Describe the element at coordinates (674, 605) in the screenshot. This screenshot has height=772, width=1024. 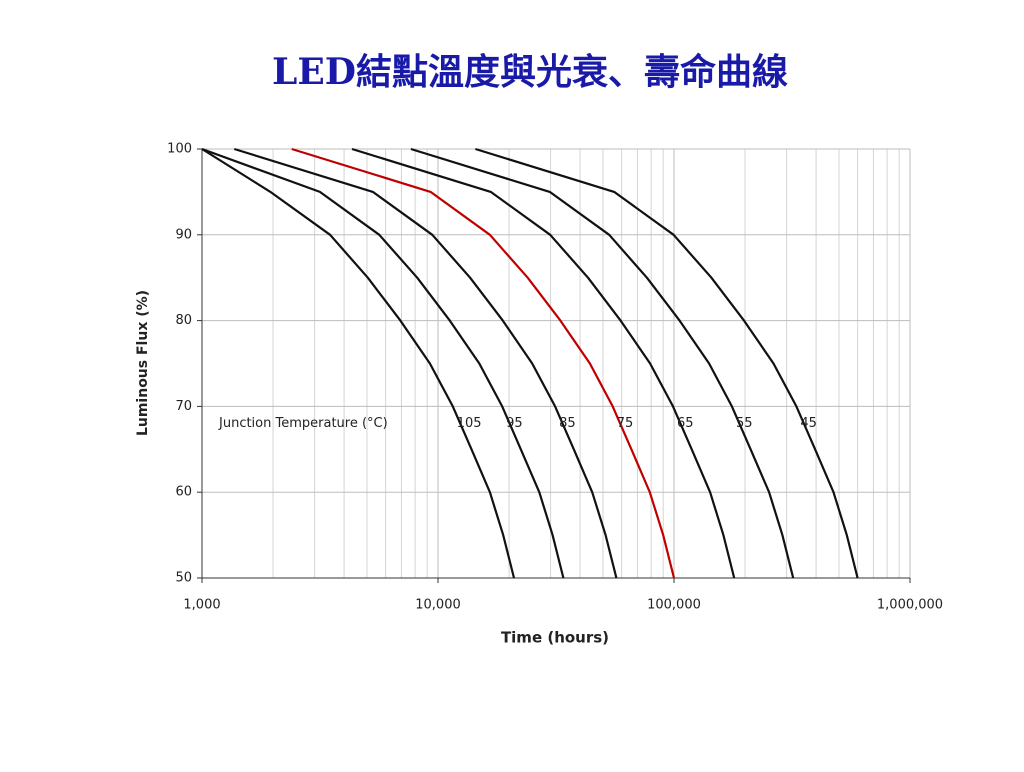
I see `x-tick-label: 100,000` at that location.